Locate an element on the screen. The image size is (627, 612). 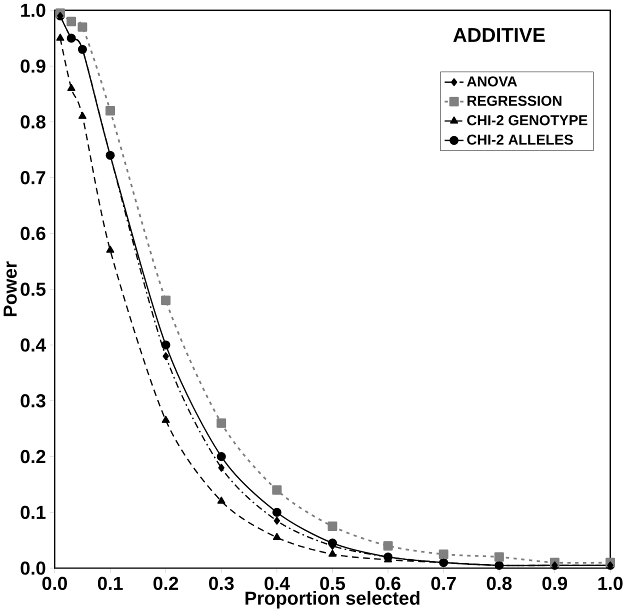
legend-title: ADDITIVE is located at coordinates (499, 35).